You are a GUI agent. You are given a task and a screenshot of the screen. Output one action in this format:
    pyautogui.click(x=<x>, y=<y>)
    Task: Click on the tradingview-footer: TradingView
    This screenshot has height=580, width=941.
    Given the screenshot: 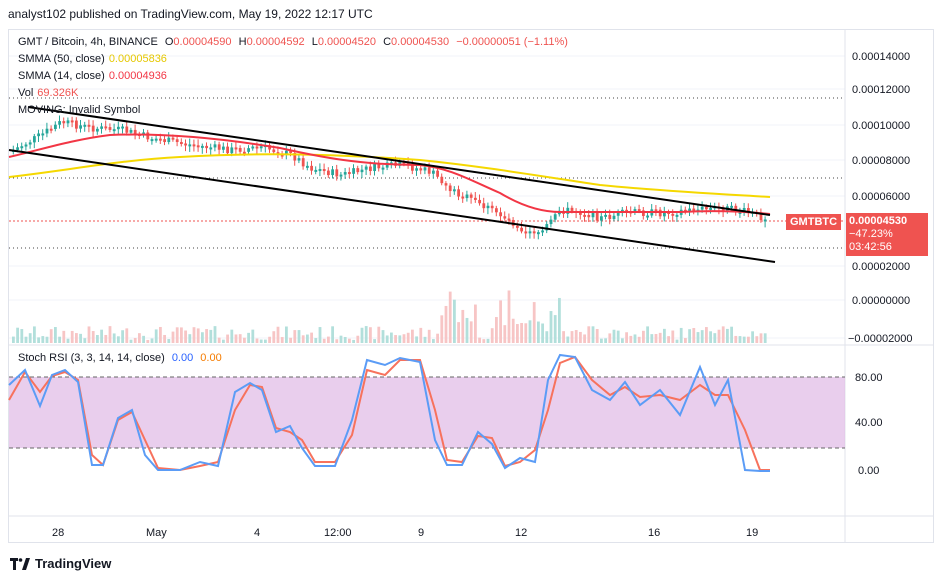 What is the action you would take?
    pyautogui.click(x=60, y=563)
    